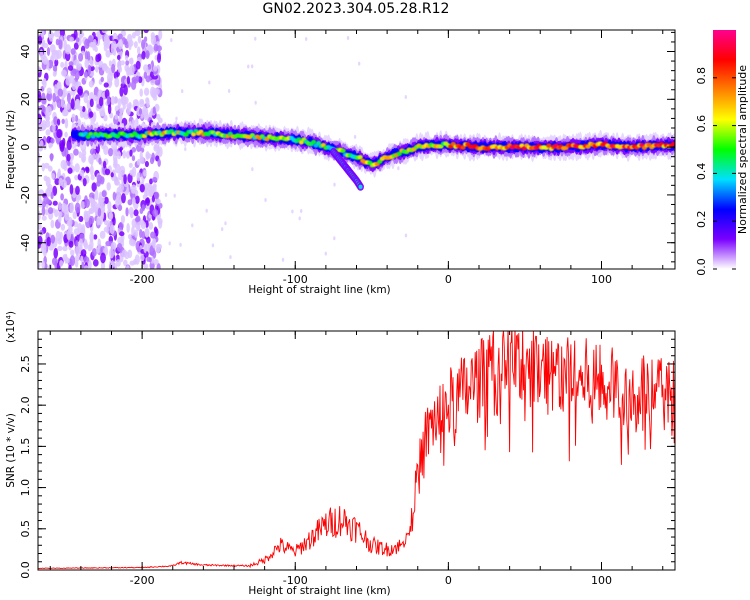 This screenshot has height=600, width=750. What do you see at coordinates (319, 290) in the screenshot?
I see `heatmap-x-axis-label: Height of straight line (km)` at bounding box center [319, 290].